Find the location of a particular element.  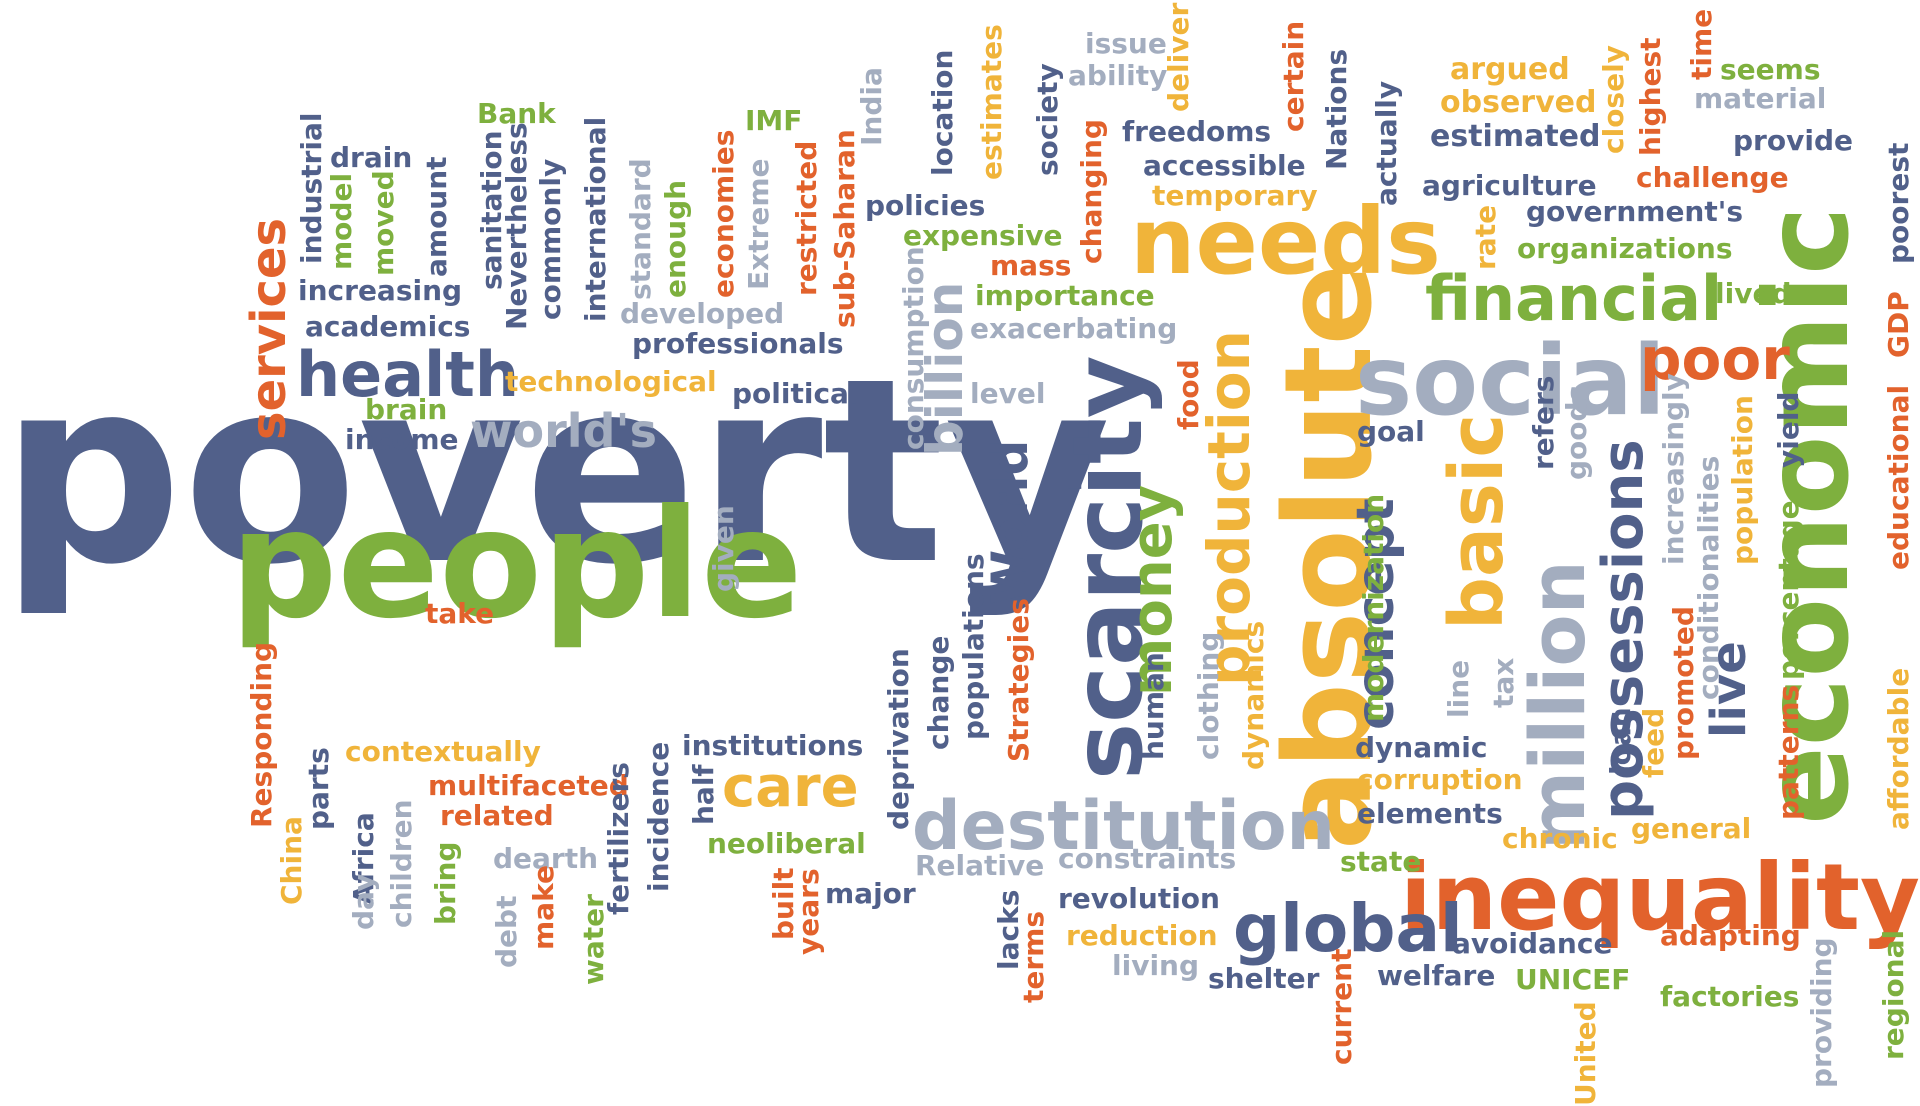

word-restricted: restricted is located at coordinates (806, 218).